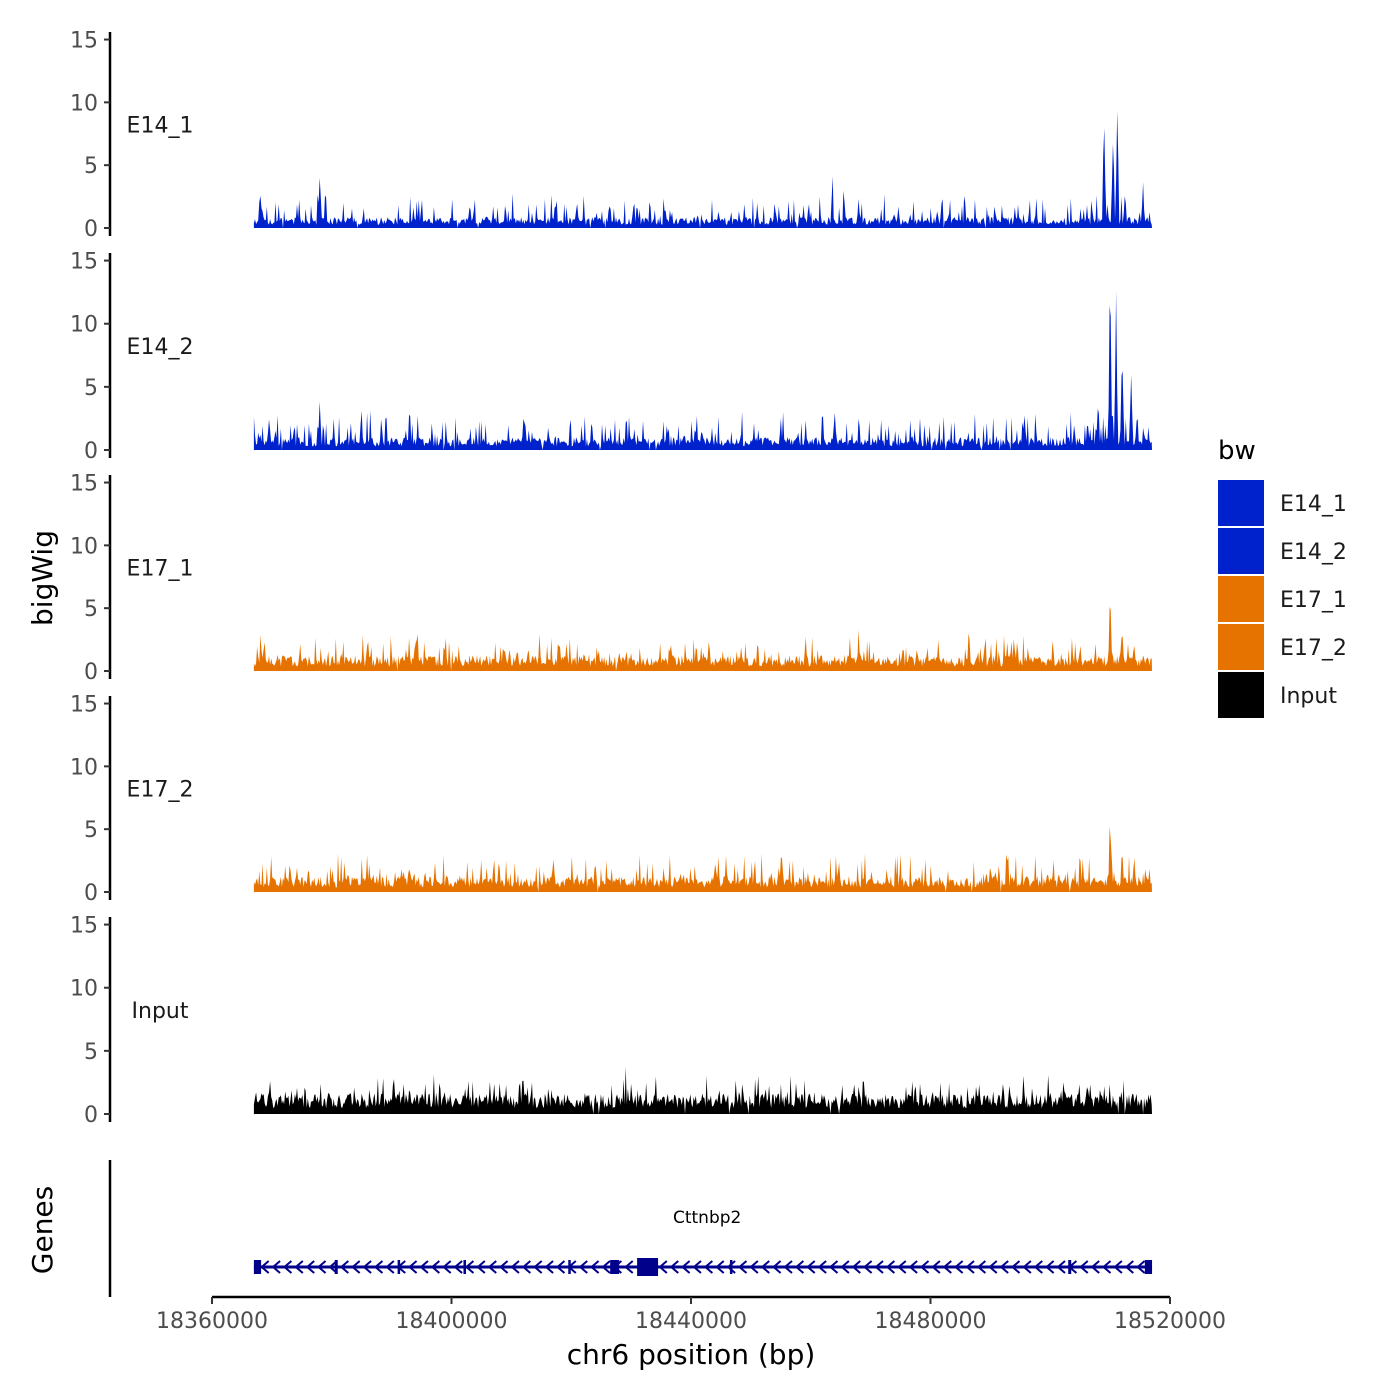  Describe the element at coordinates (42, 578) in the screenshot. I see `y-axis-title: bigWig` at that location.